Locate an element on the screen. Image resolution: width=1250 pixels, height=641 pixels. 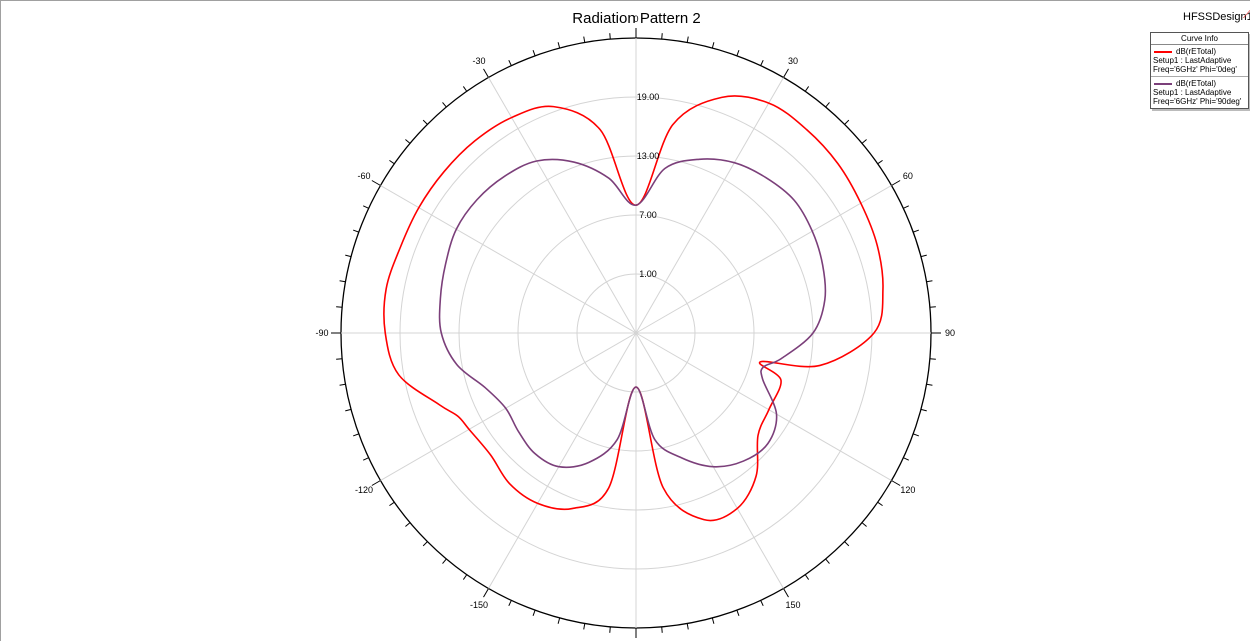
radial-tick-label: 13.00 is located at coordinates (648, 156).